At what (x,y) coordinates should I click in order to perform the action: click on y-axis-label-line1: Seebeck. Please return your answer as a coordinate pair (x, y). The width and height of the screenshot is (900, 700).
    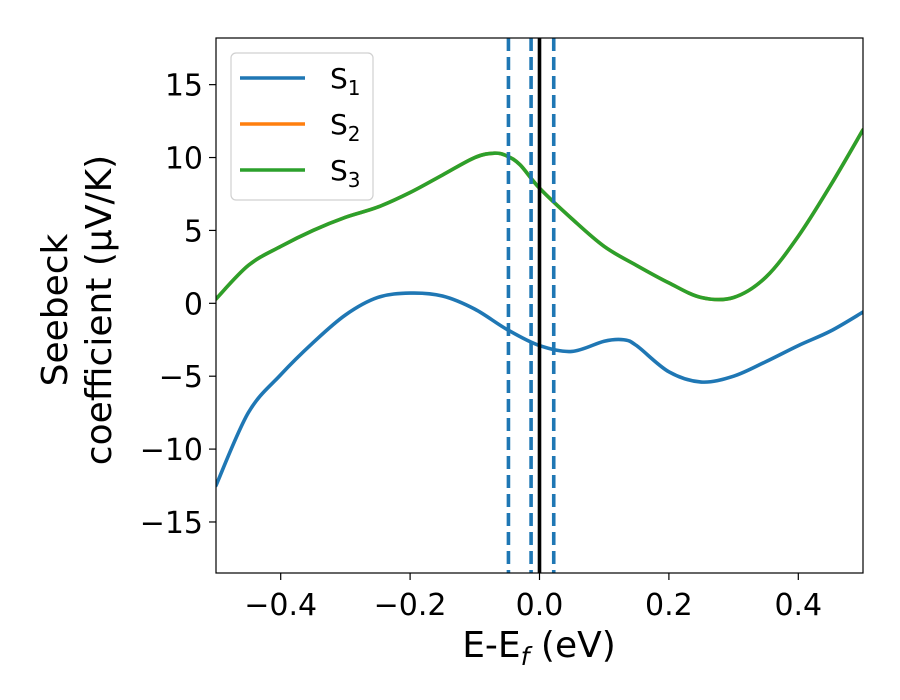
    Looking at the image, I should click on (55, 309).